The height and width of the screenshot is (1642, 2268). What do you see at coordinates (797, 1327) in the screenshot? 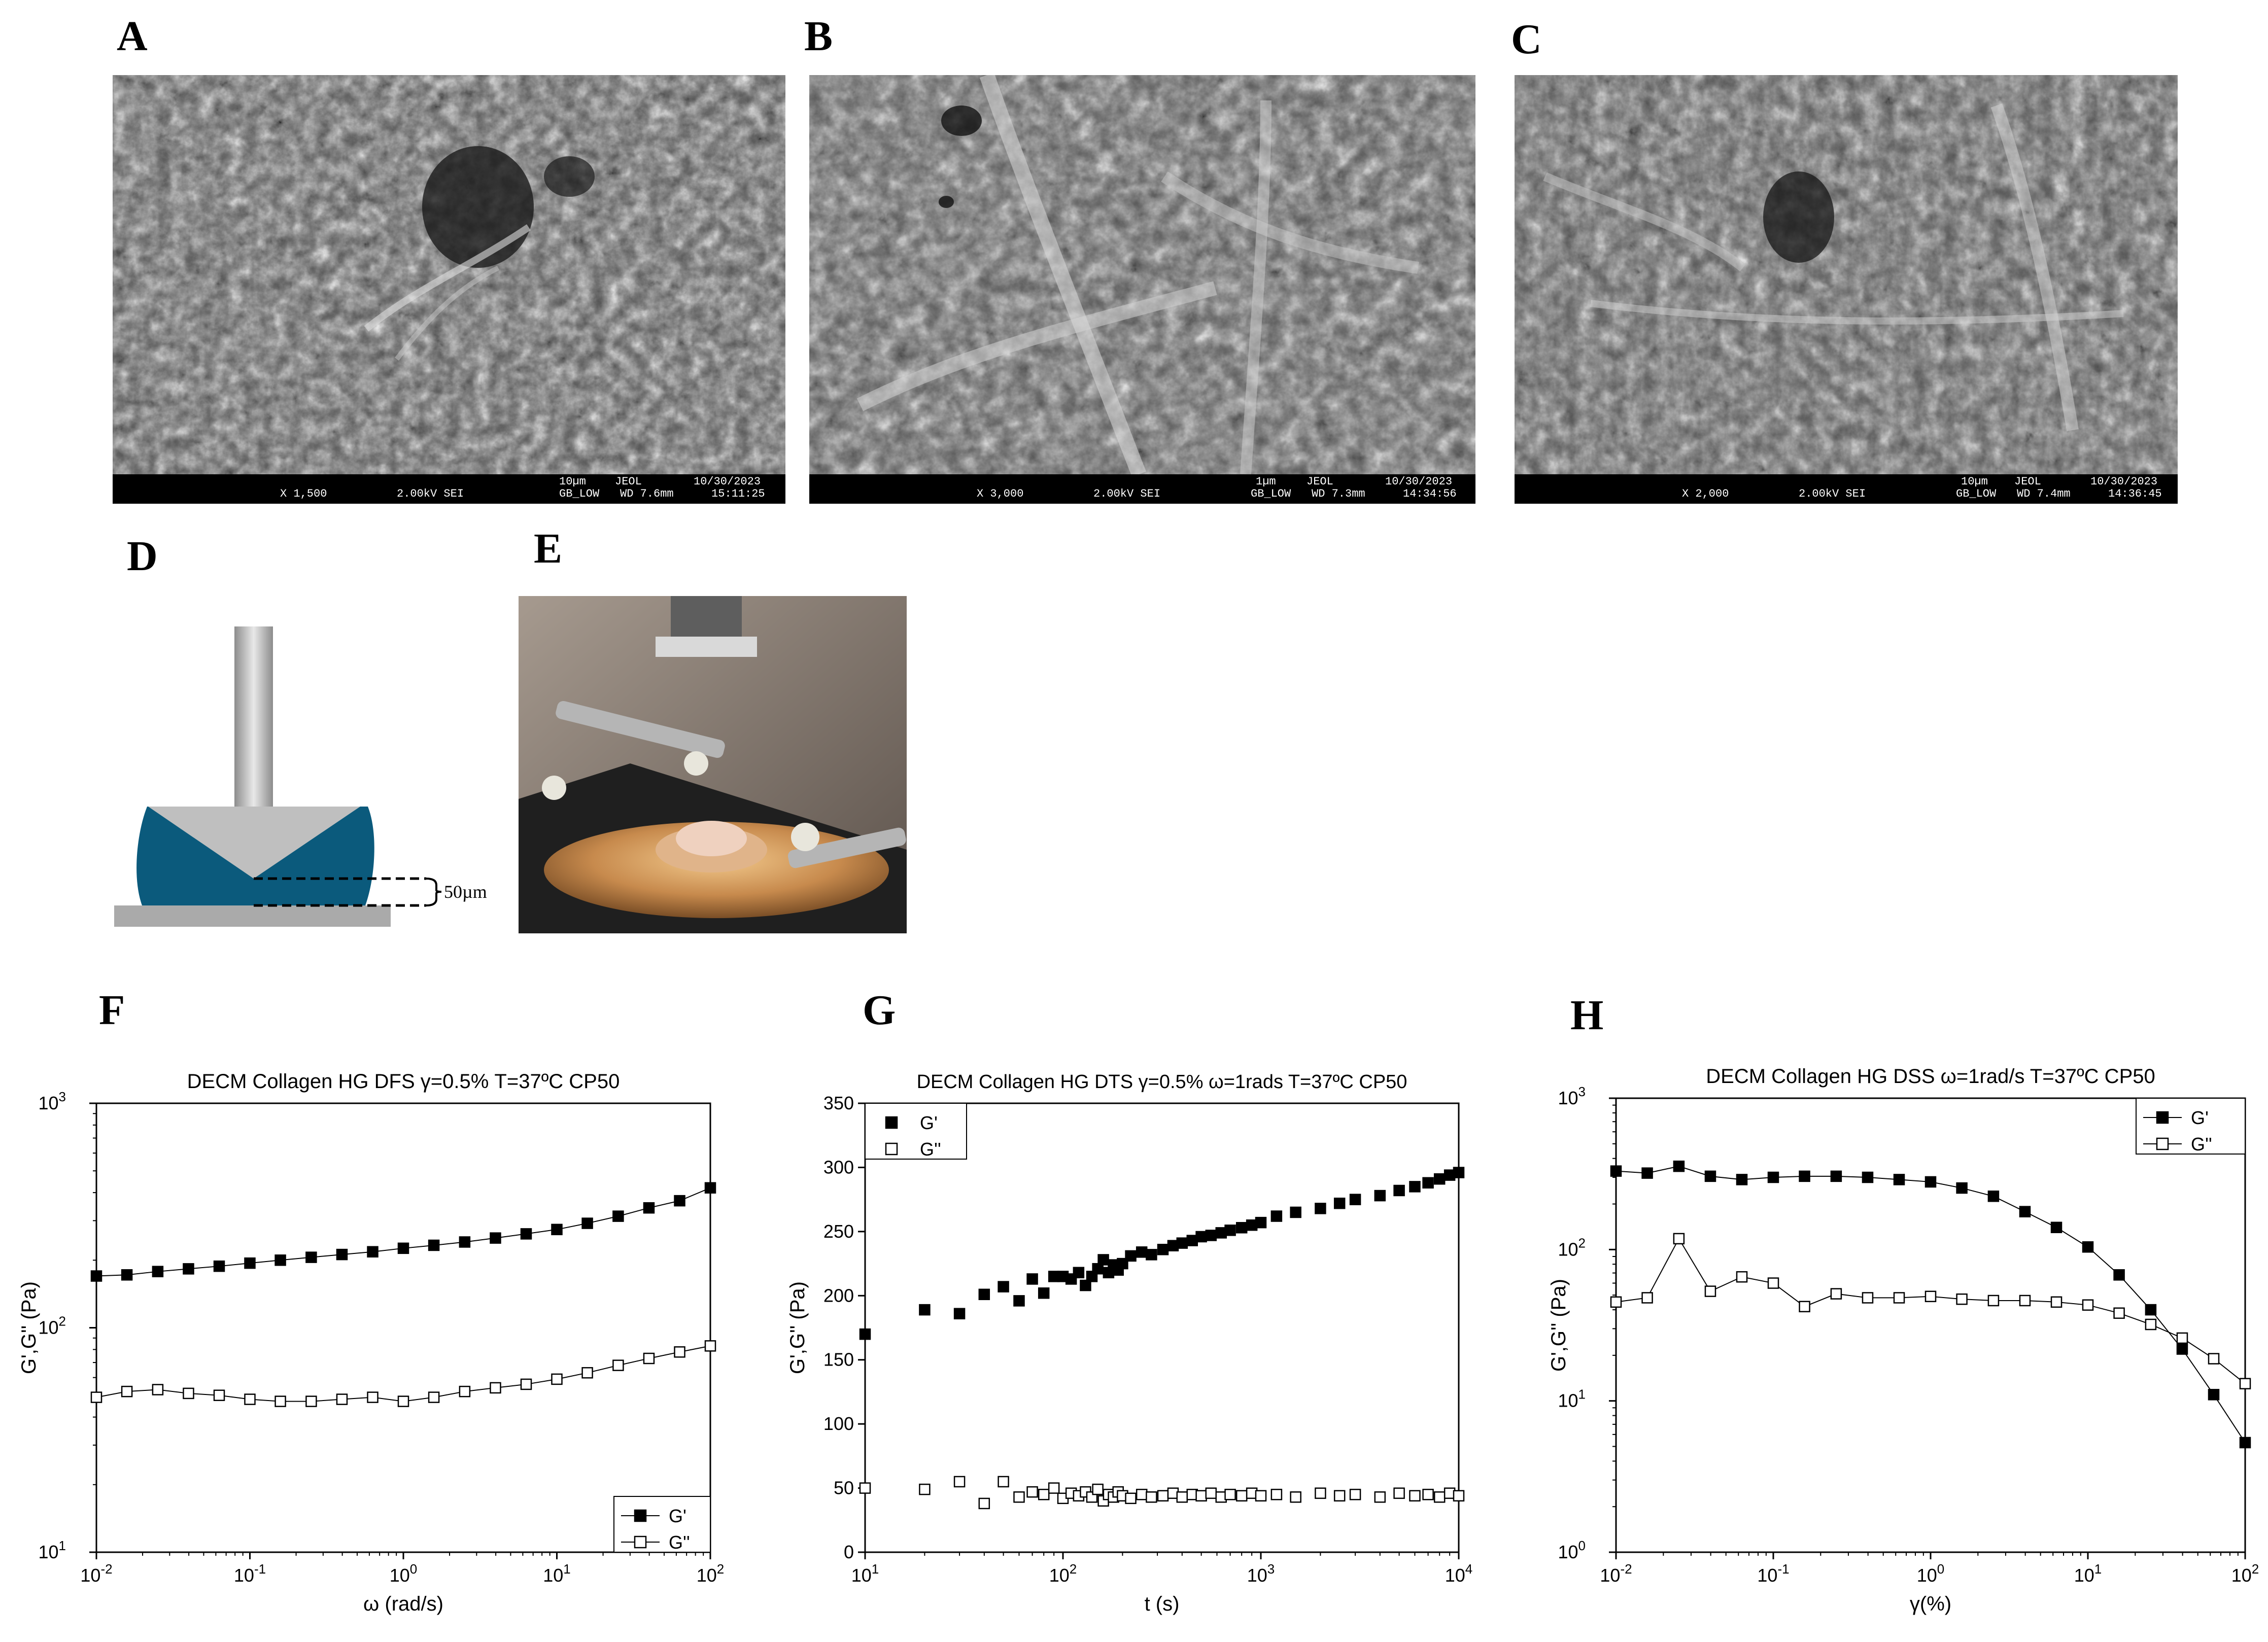
I see `y-axis-label: G',G'' (Pa)` at bounding box center [797, 1327].